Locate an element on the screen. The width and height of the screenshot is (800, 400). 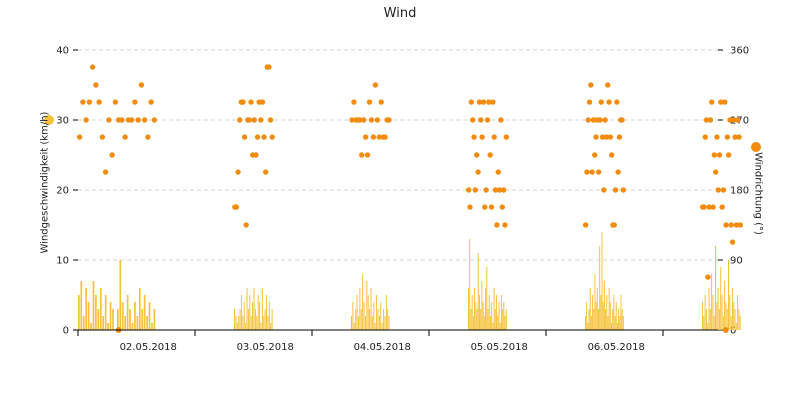
y-tick-label-left: 10 is located at coordinates (62, 261).